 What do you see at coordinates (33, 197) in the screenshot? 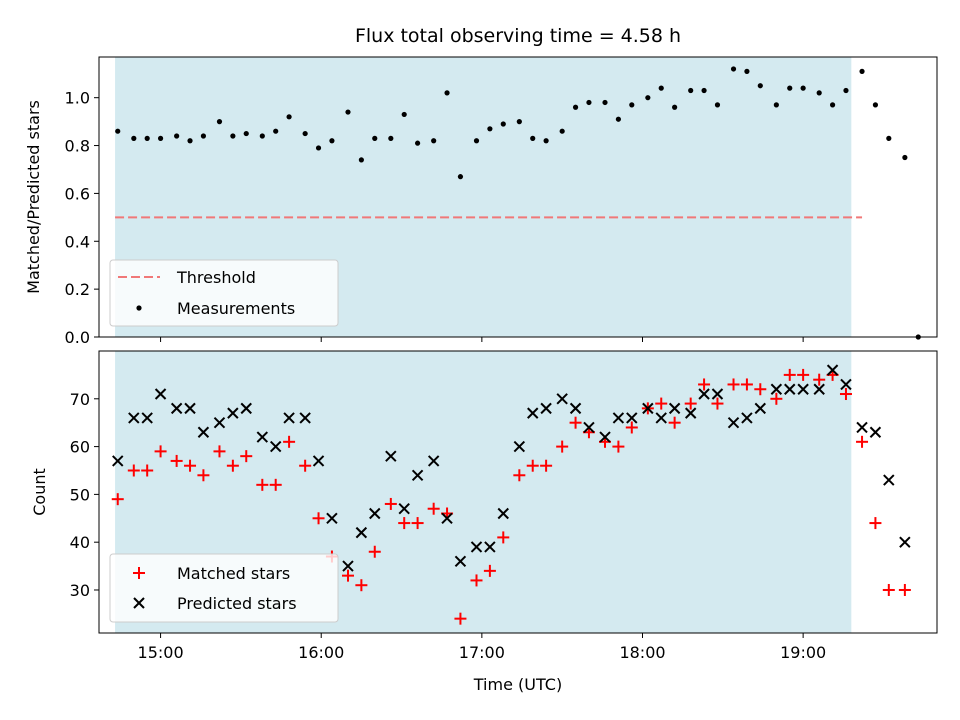
I see `top-ylabel: Matched/Predicted stars` at bounding box center [33, 197].